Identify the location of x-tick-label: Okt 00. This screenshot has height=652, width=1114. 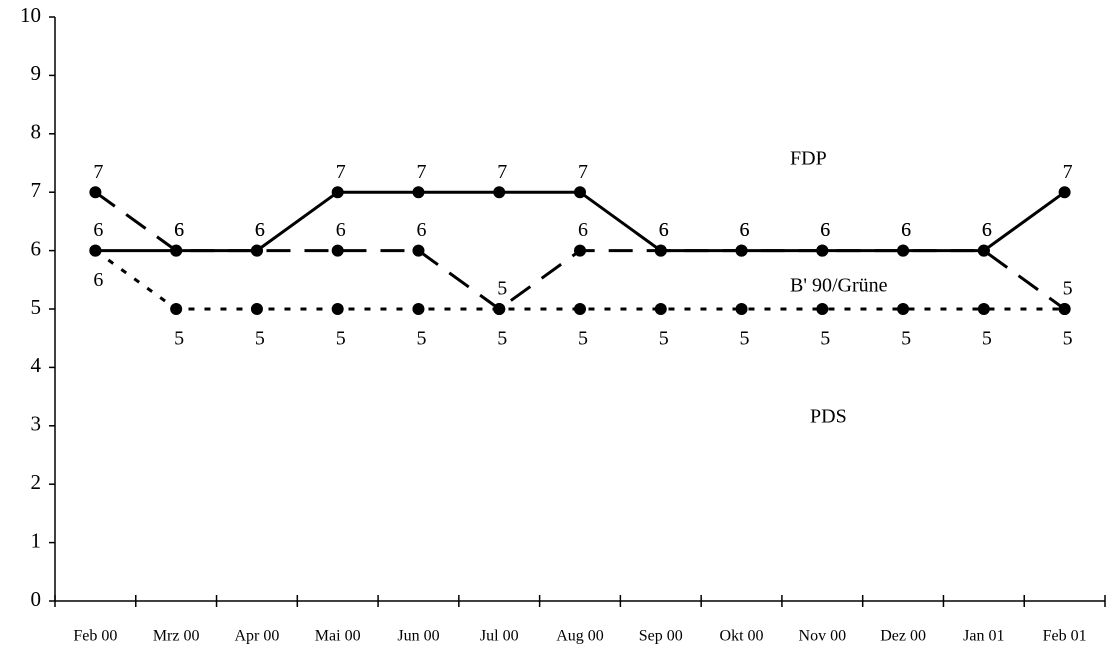
(742, 636).